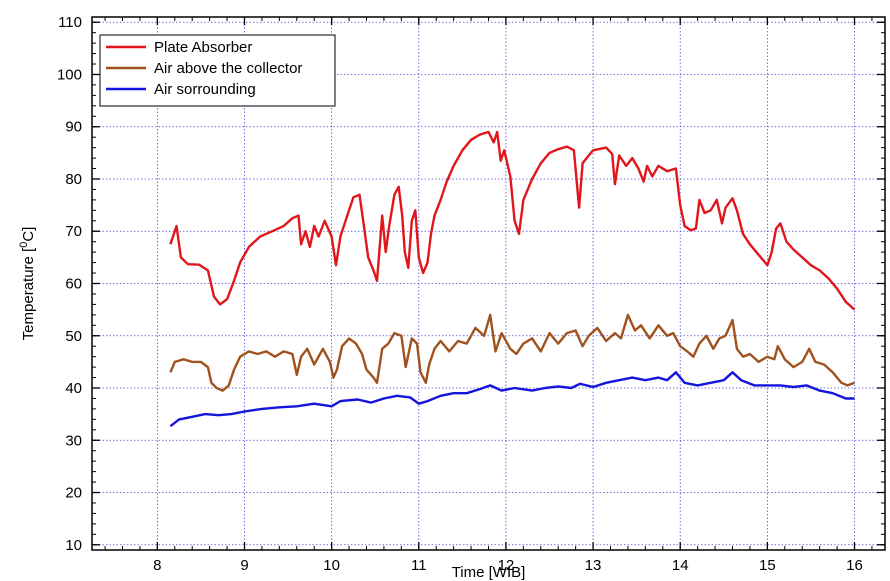  I want to click on y-axis-label: Temperature [0C], so click(27, 284).